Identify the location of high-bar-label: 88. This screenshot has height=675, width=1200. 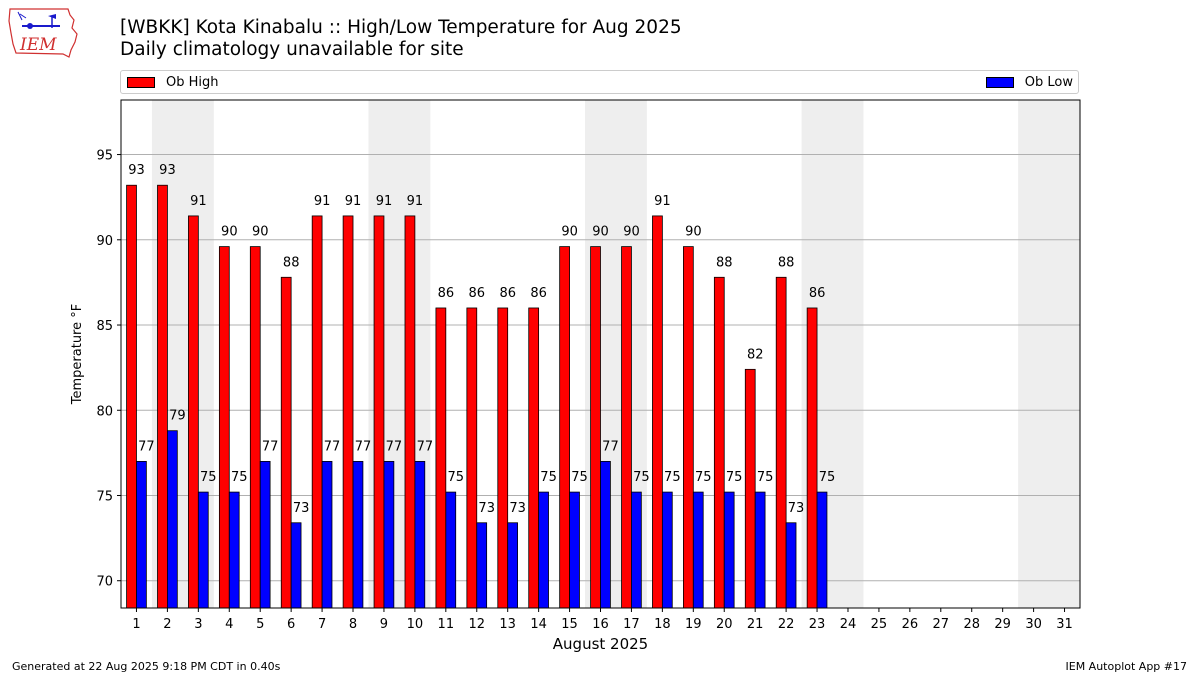
(724, 262).